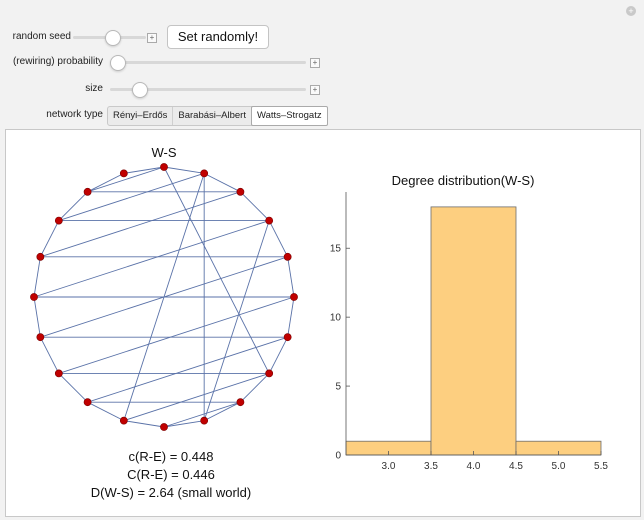 The width and height of the screenshot is (644, 520). I want to click on y-tick-label: 15, so click(336, 249).